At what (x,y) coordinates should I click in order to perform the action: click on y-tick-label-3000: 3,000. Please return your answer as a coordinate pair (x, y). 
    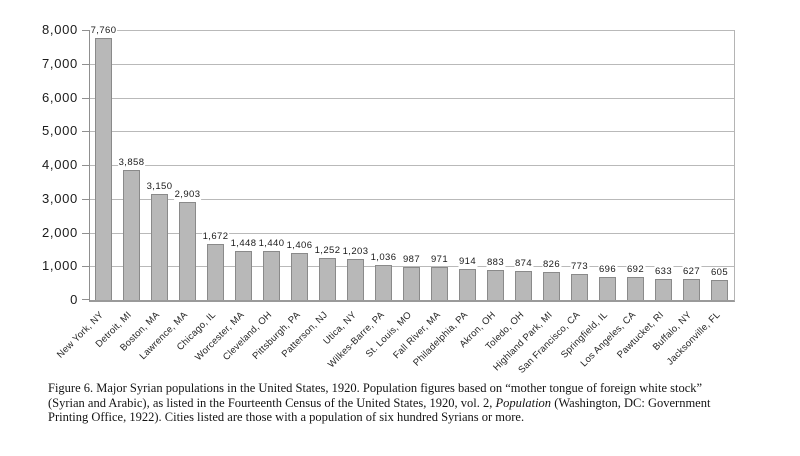
    Looking at the image, I should click on (59, 198).